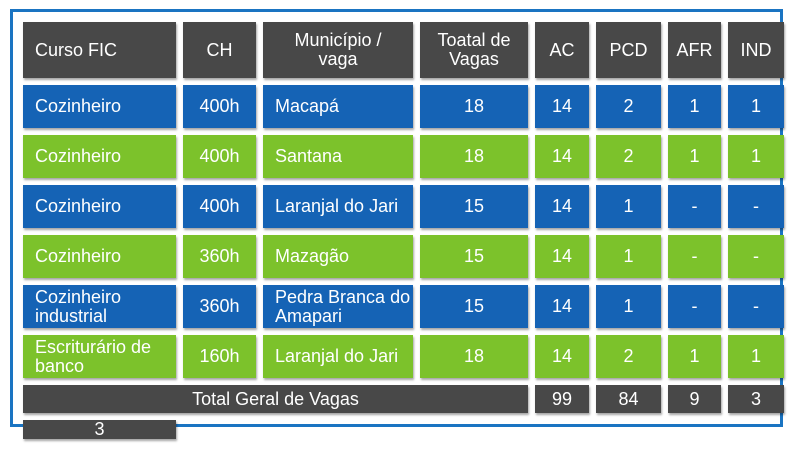 The height and width of the screenshot is (450, 800). Describe the element at coordinates (338, 206) in the screenshot. I see `row3-municipio: Laranjal do Jari` at that location.